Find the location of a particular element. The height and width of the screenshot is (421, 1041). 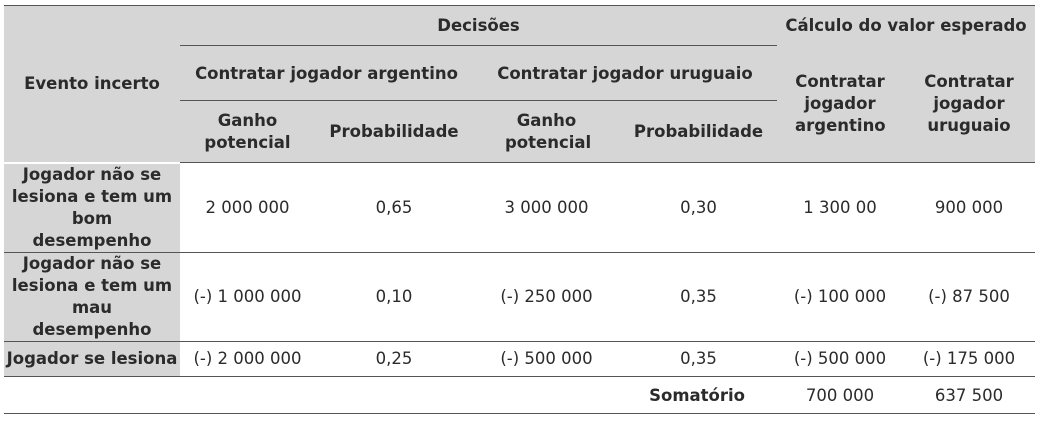

header-calc-uruguaio: Contratar jogador uruguaio is located at coordinates (969, 104).